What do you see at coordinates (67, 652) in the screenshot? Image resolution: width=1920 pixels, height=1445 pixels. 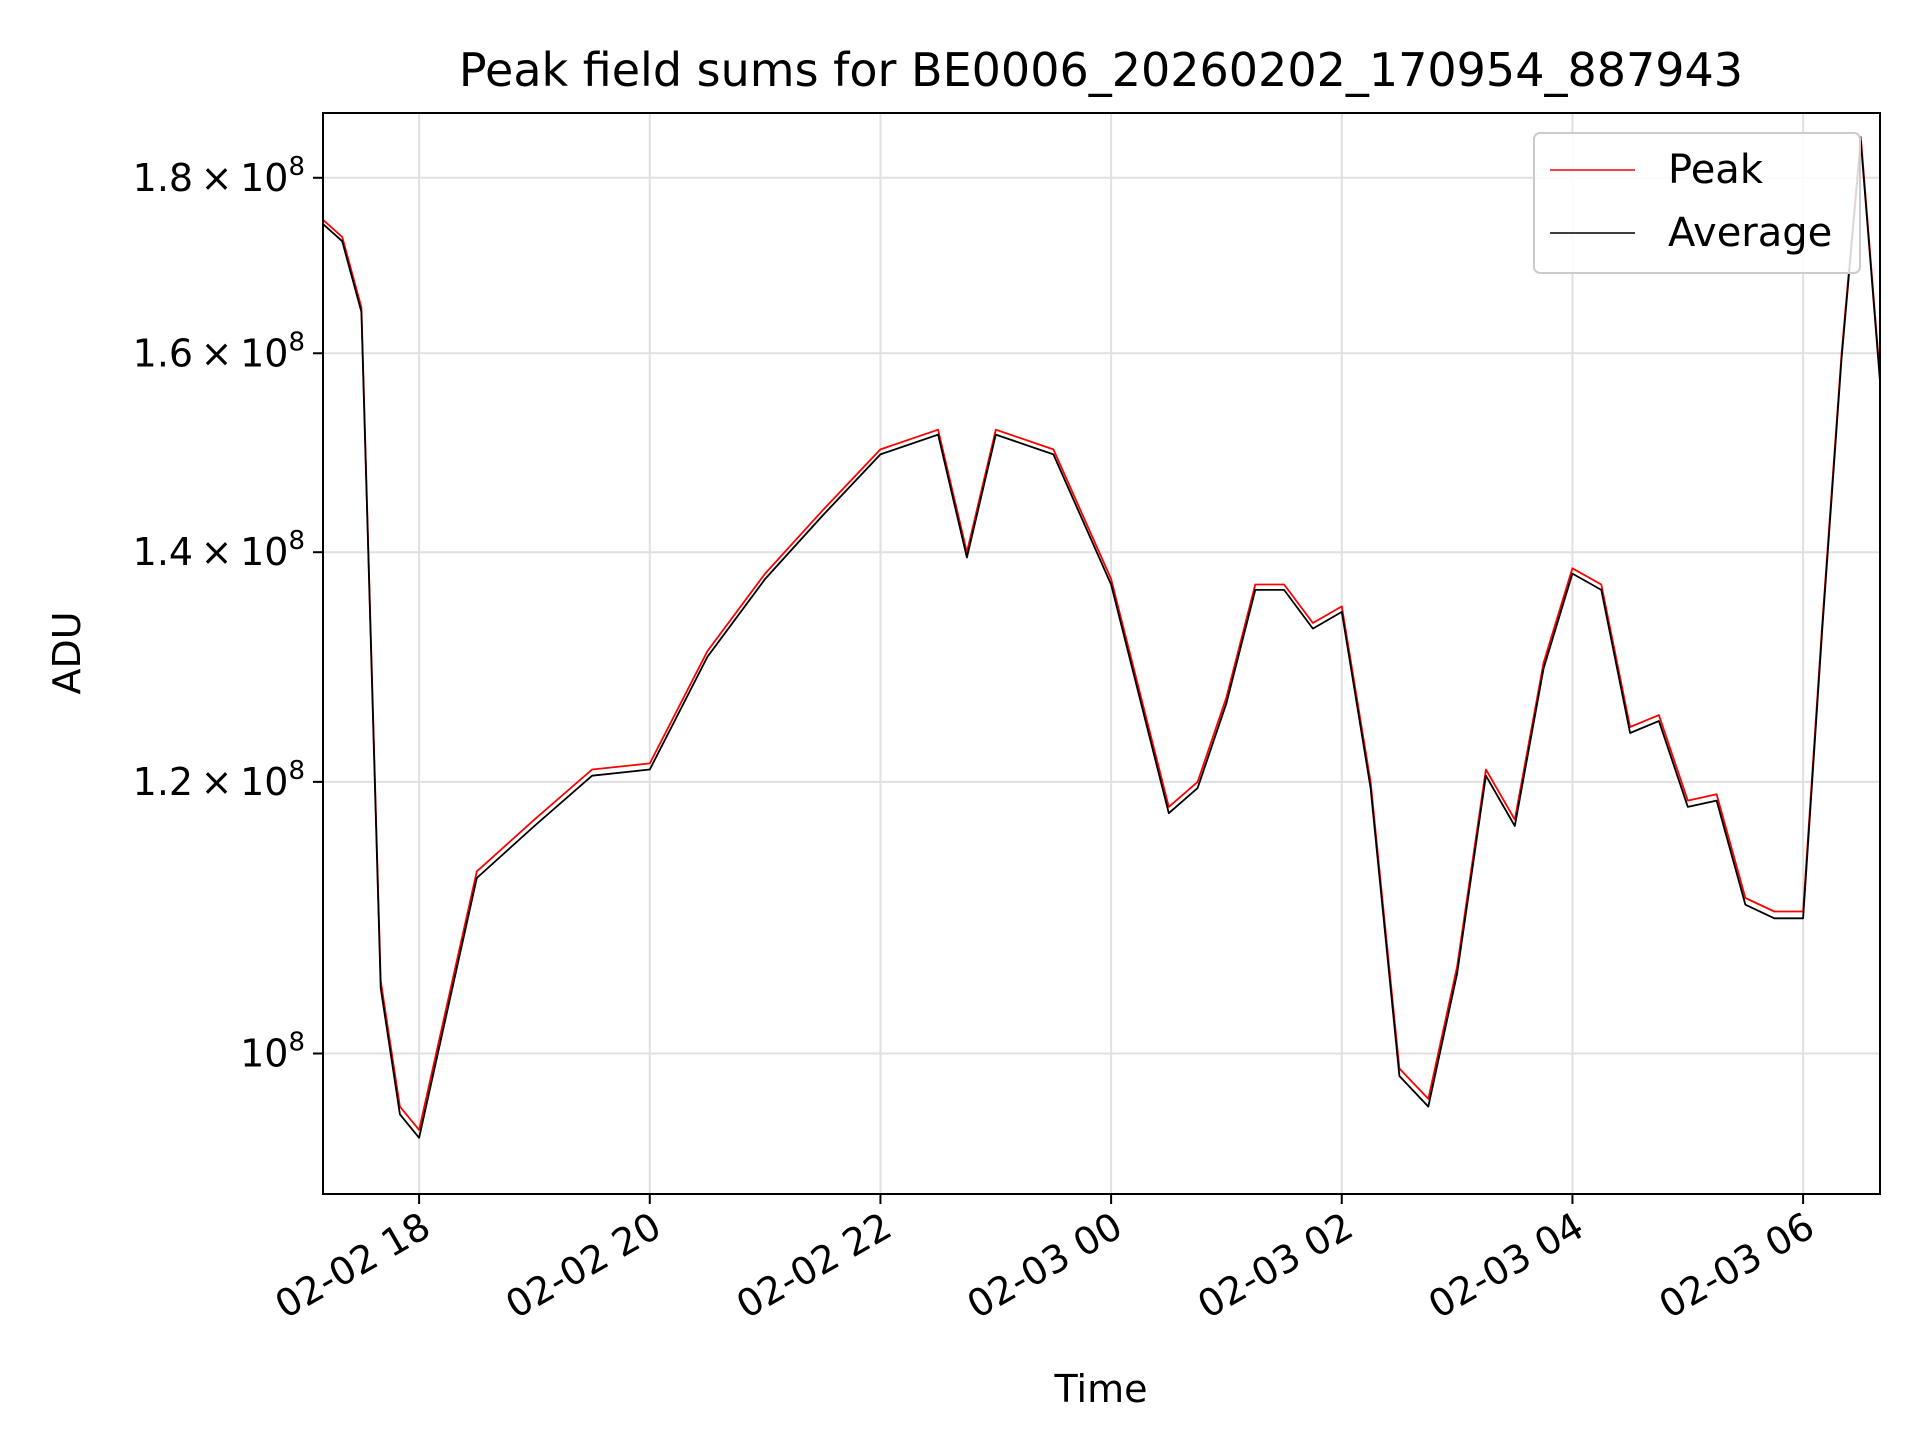 I see `y-axis-label: ADU` at bounding box center [67, 652].